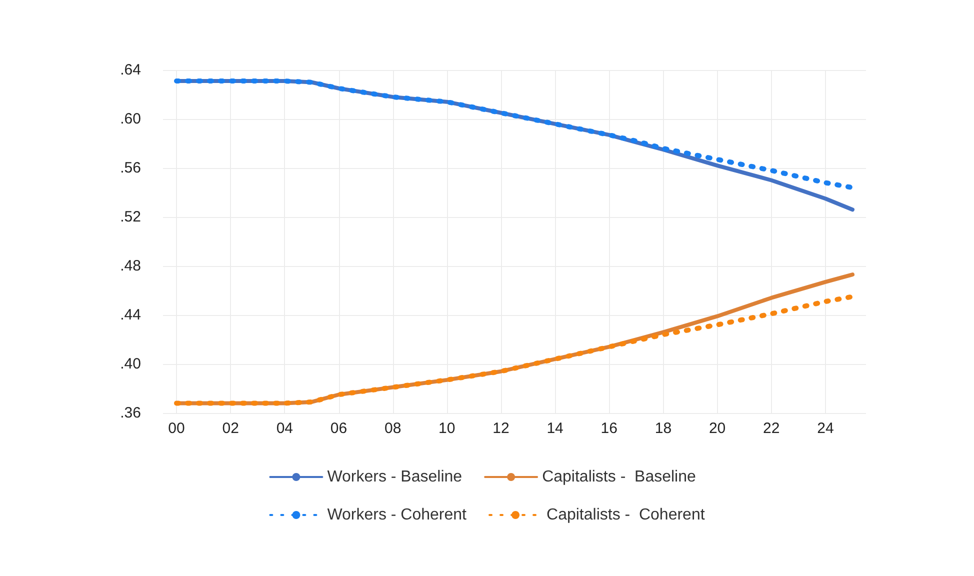 Image resolution: width=974 pixels, height=576 pixels. Describe the element at coordinates (397, 515) in the screenshot. I see `legend-label: Workers - Coherent` at that location.